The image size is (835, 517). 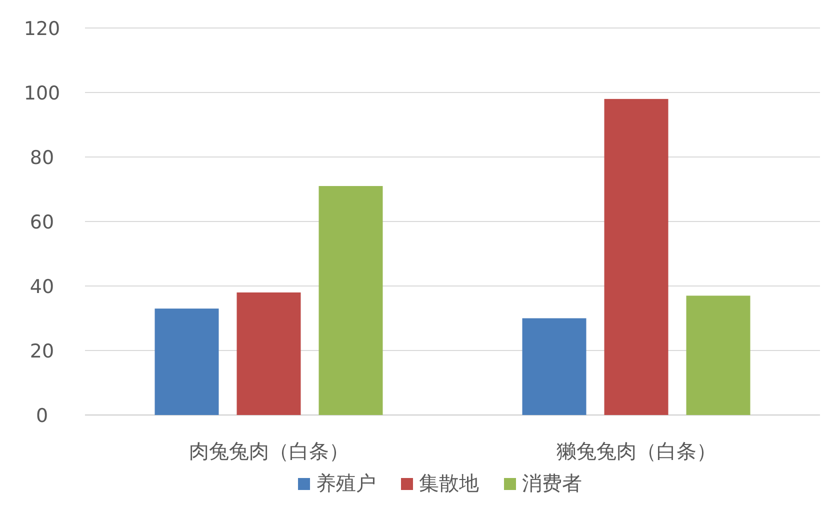 What do you see at coordinates (346, 483) in the screenshot?
I see `legend-label: 养殖户` at bounding box center [346, 483].